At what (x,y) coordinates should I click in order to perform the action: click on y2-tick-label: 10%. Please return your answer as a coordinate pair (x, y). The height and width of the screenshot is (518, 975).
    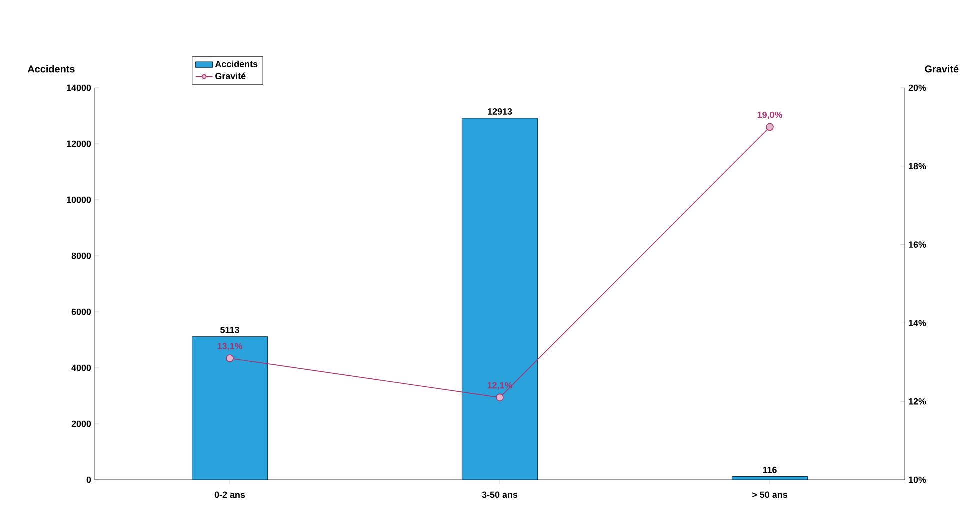
    Looking at the image, I should click on (917, 480).